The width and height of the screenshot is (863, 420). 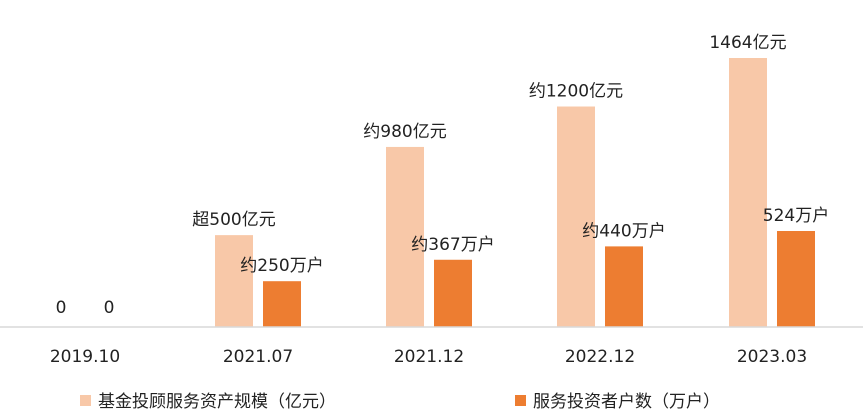 What do you see at coordinates (626, 402) in the screenshot?
I see `legend-label-investor-count: 服务投资者户数（万户）` at bounding box center [626, 402].